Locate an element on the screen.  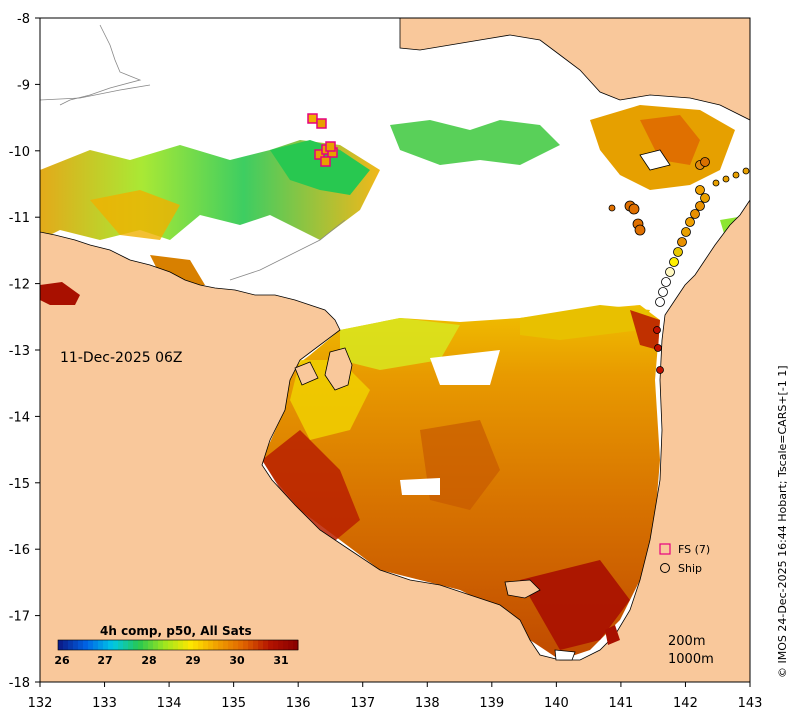
colorbar-title: 4h comp, p50, All Sats is located at coordinates (176, 631).